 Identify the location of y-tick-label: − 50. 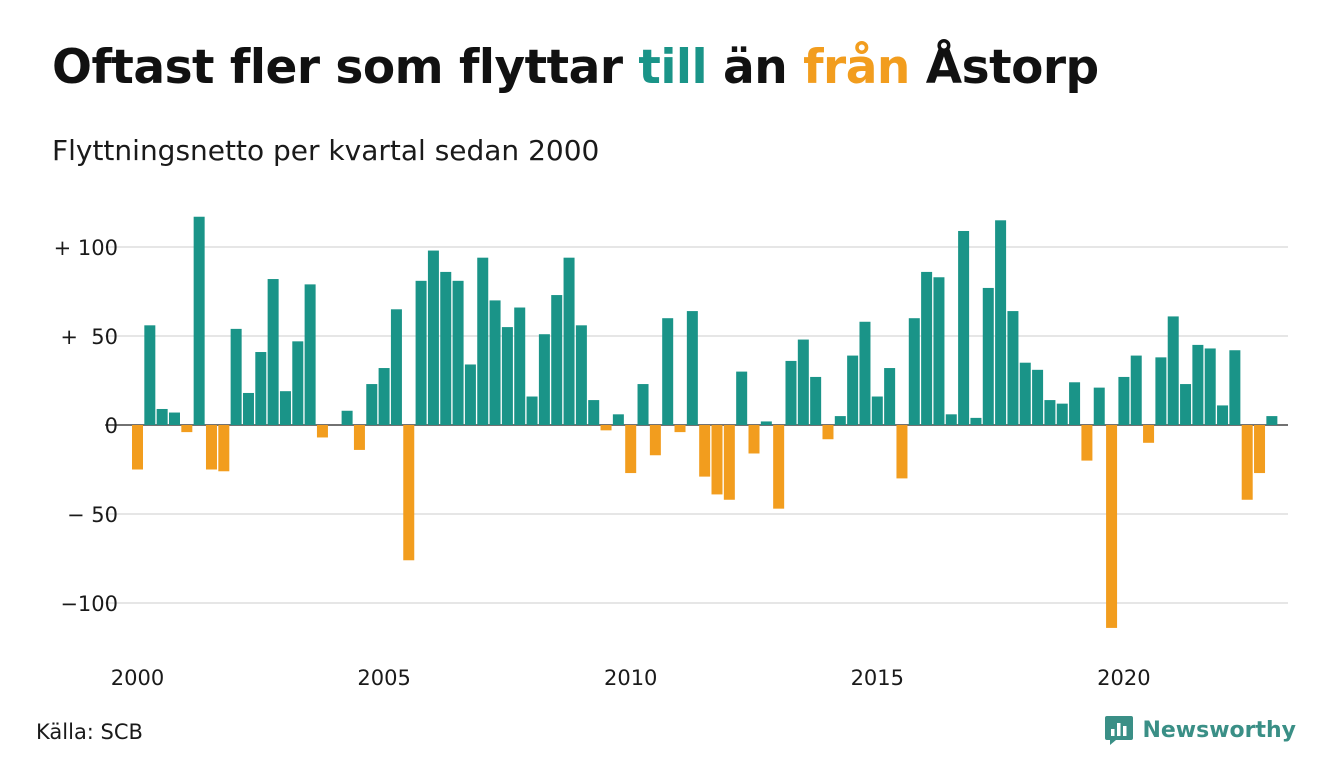
(92, 515).